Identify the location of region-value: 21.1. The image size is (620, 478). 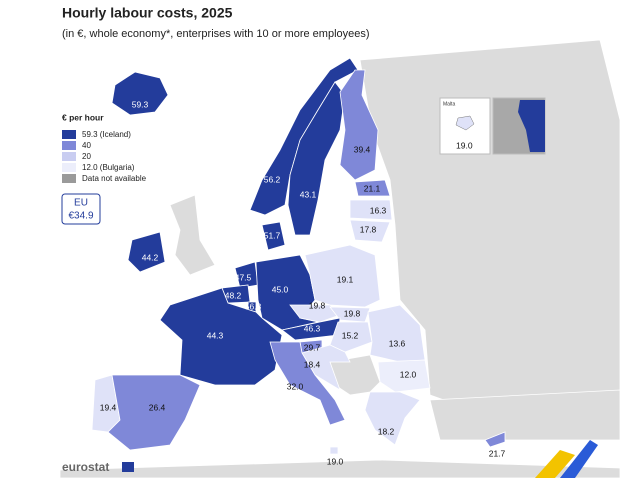
(372, 188).